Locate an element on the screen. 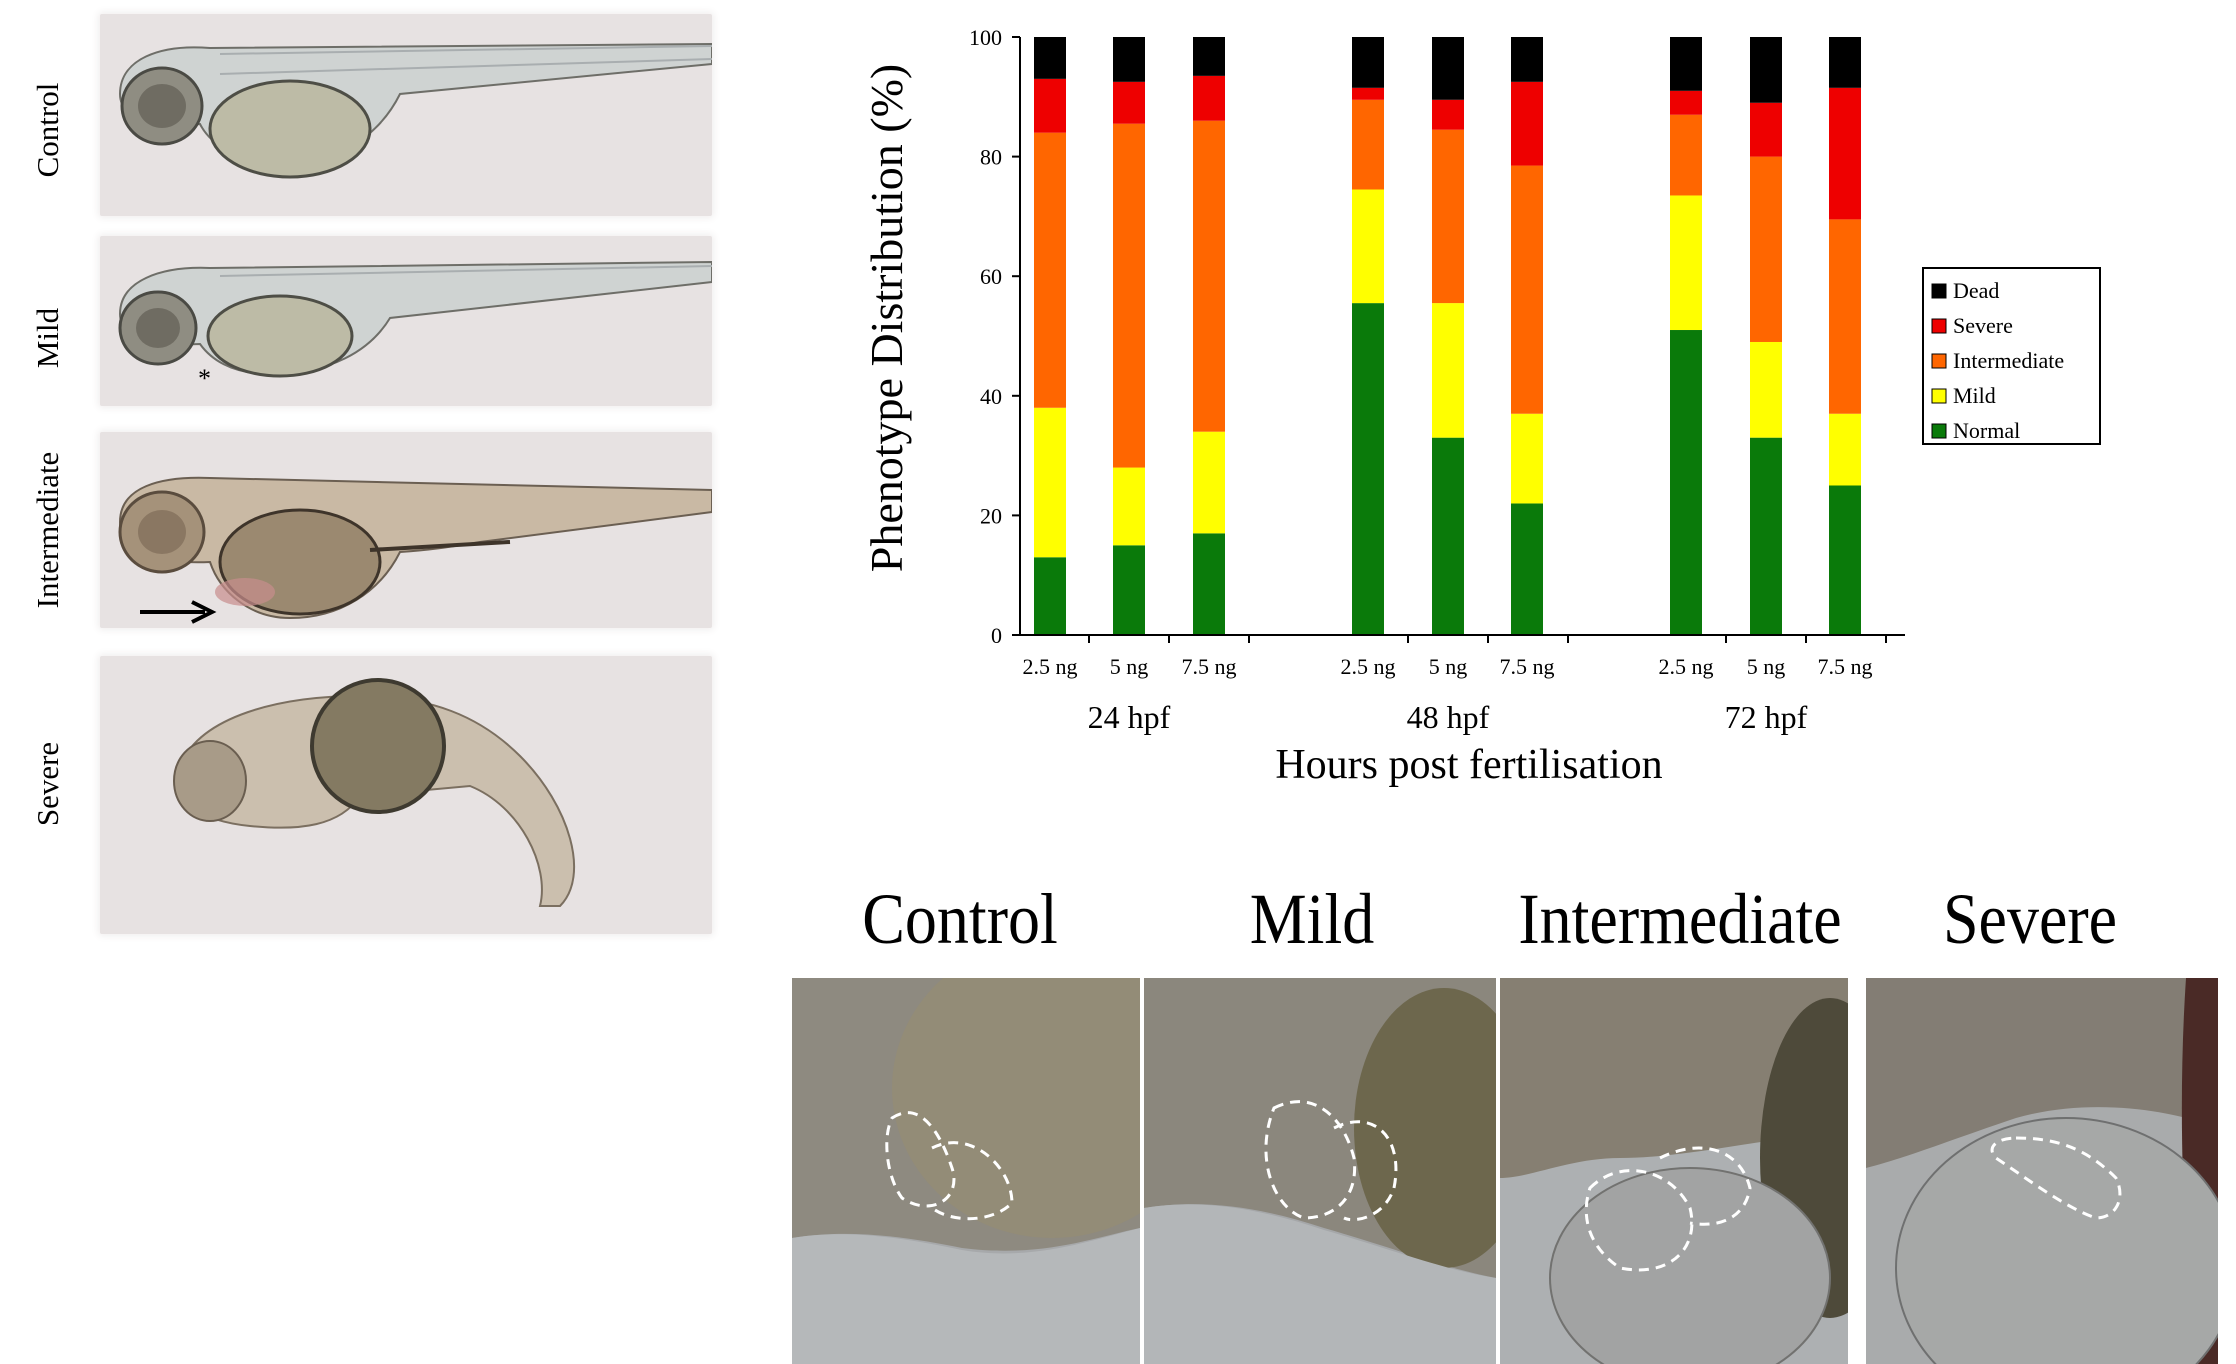  legend-swatch-normal is located at coordinates (1939, 431).